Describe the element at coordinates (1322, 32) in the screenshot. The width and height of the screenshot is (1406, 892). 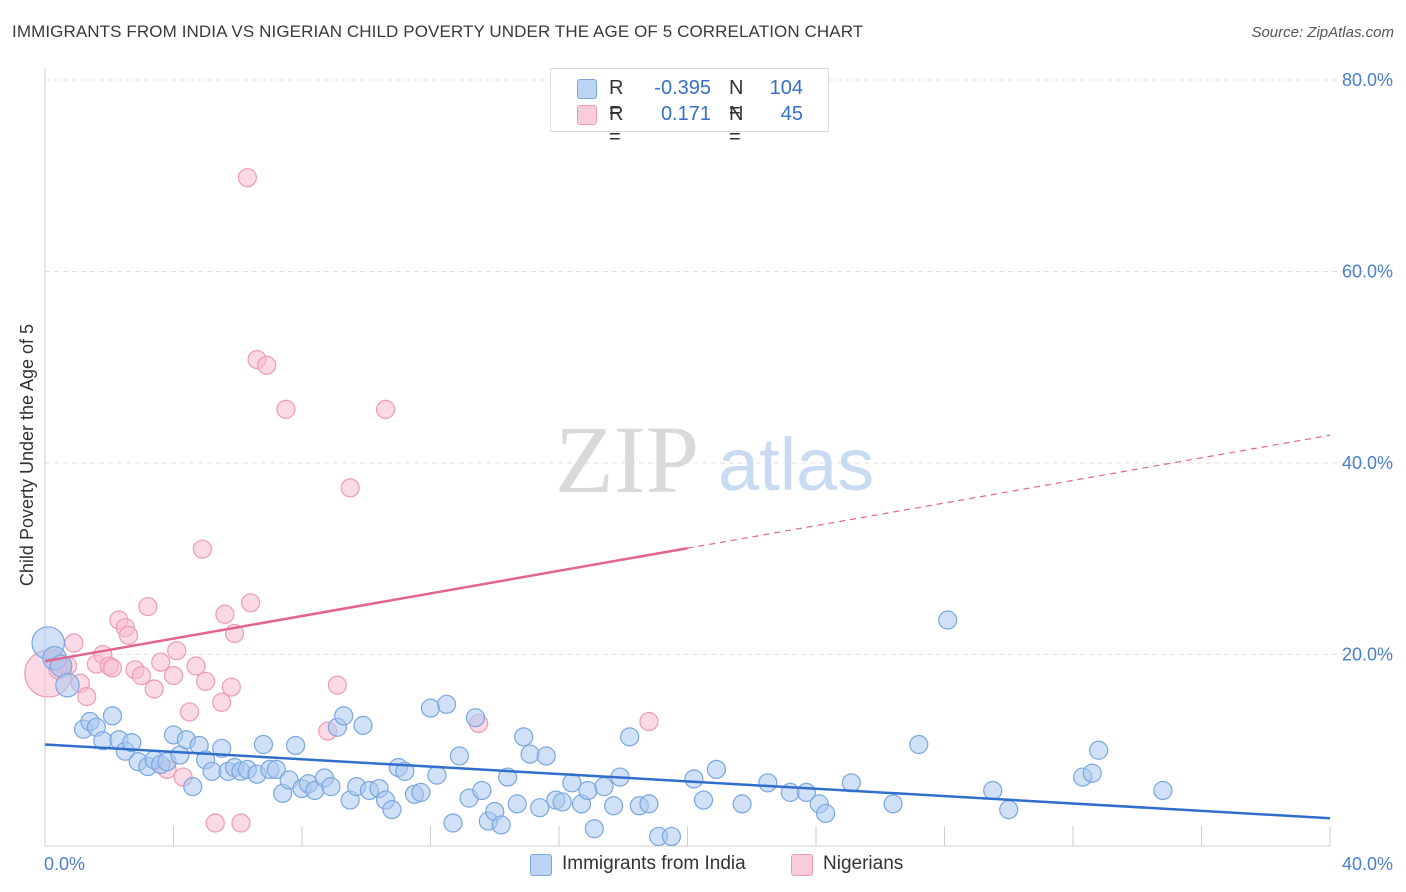
I see `source-label: Source: ZipAtlas.com` at that location.